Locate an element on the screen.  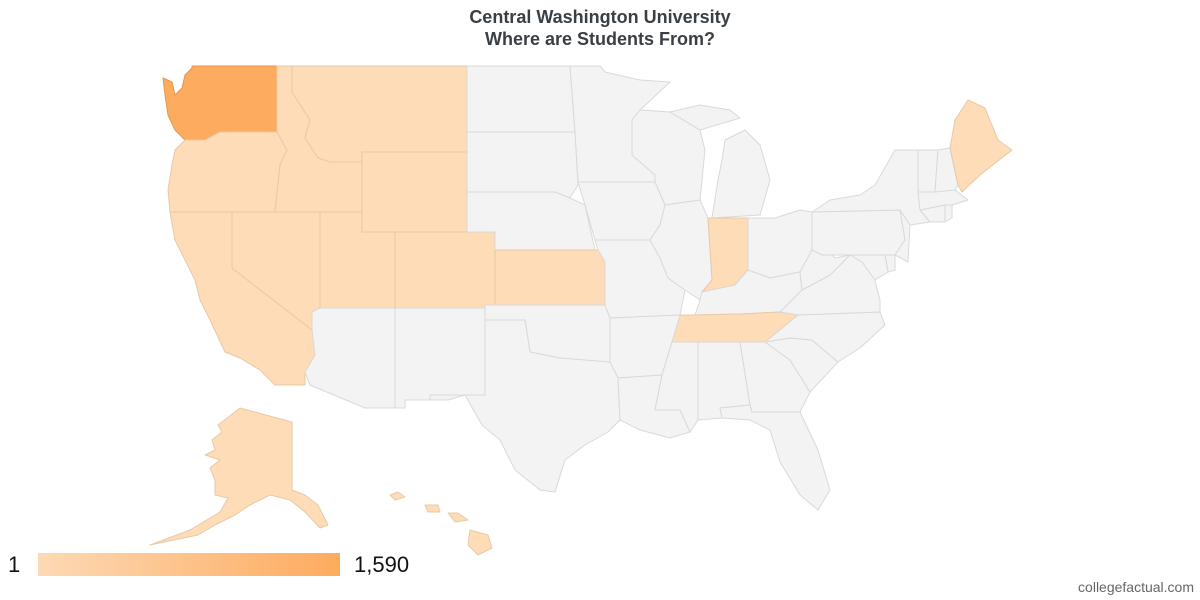
state-hawaii is located at coordinates (441, 523).